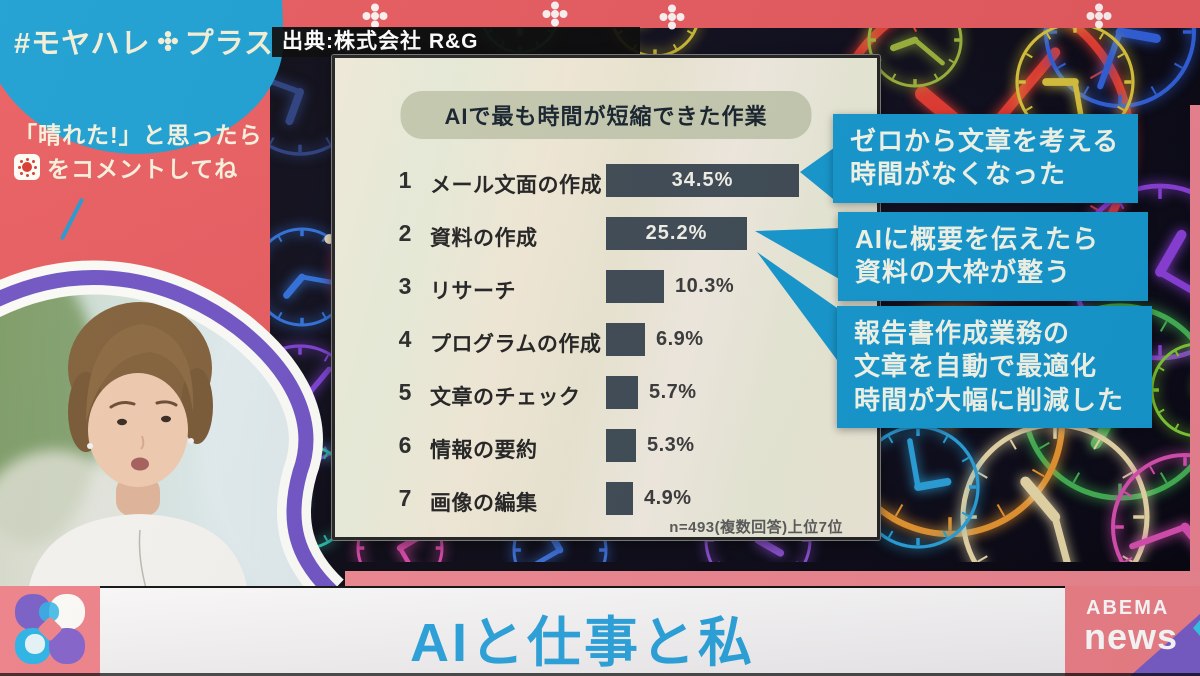  What do you see at coordinates (484, 503) in the screenshot?
I see `category-label: 画像の編集` at bounding box center [484, 503].